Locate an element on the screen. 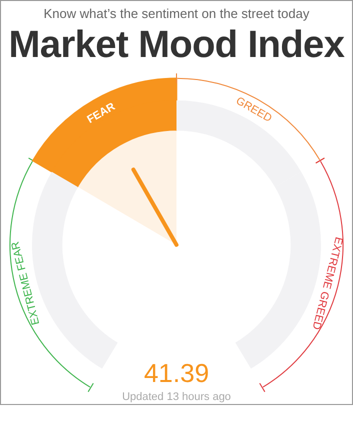 This screenshot has width=353, height=433. text: 41.39 is located at coordinates (177, 373).